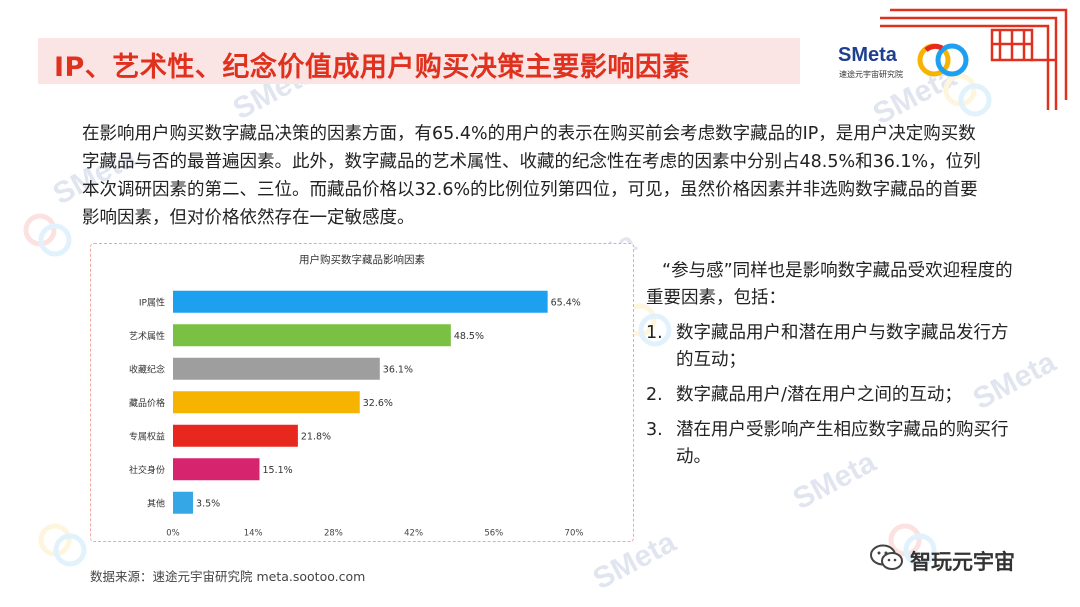 This screenshot has height=607, width=1080. I want to click on x-tick-label: 0%, so click(173, 534).